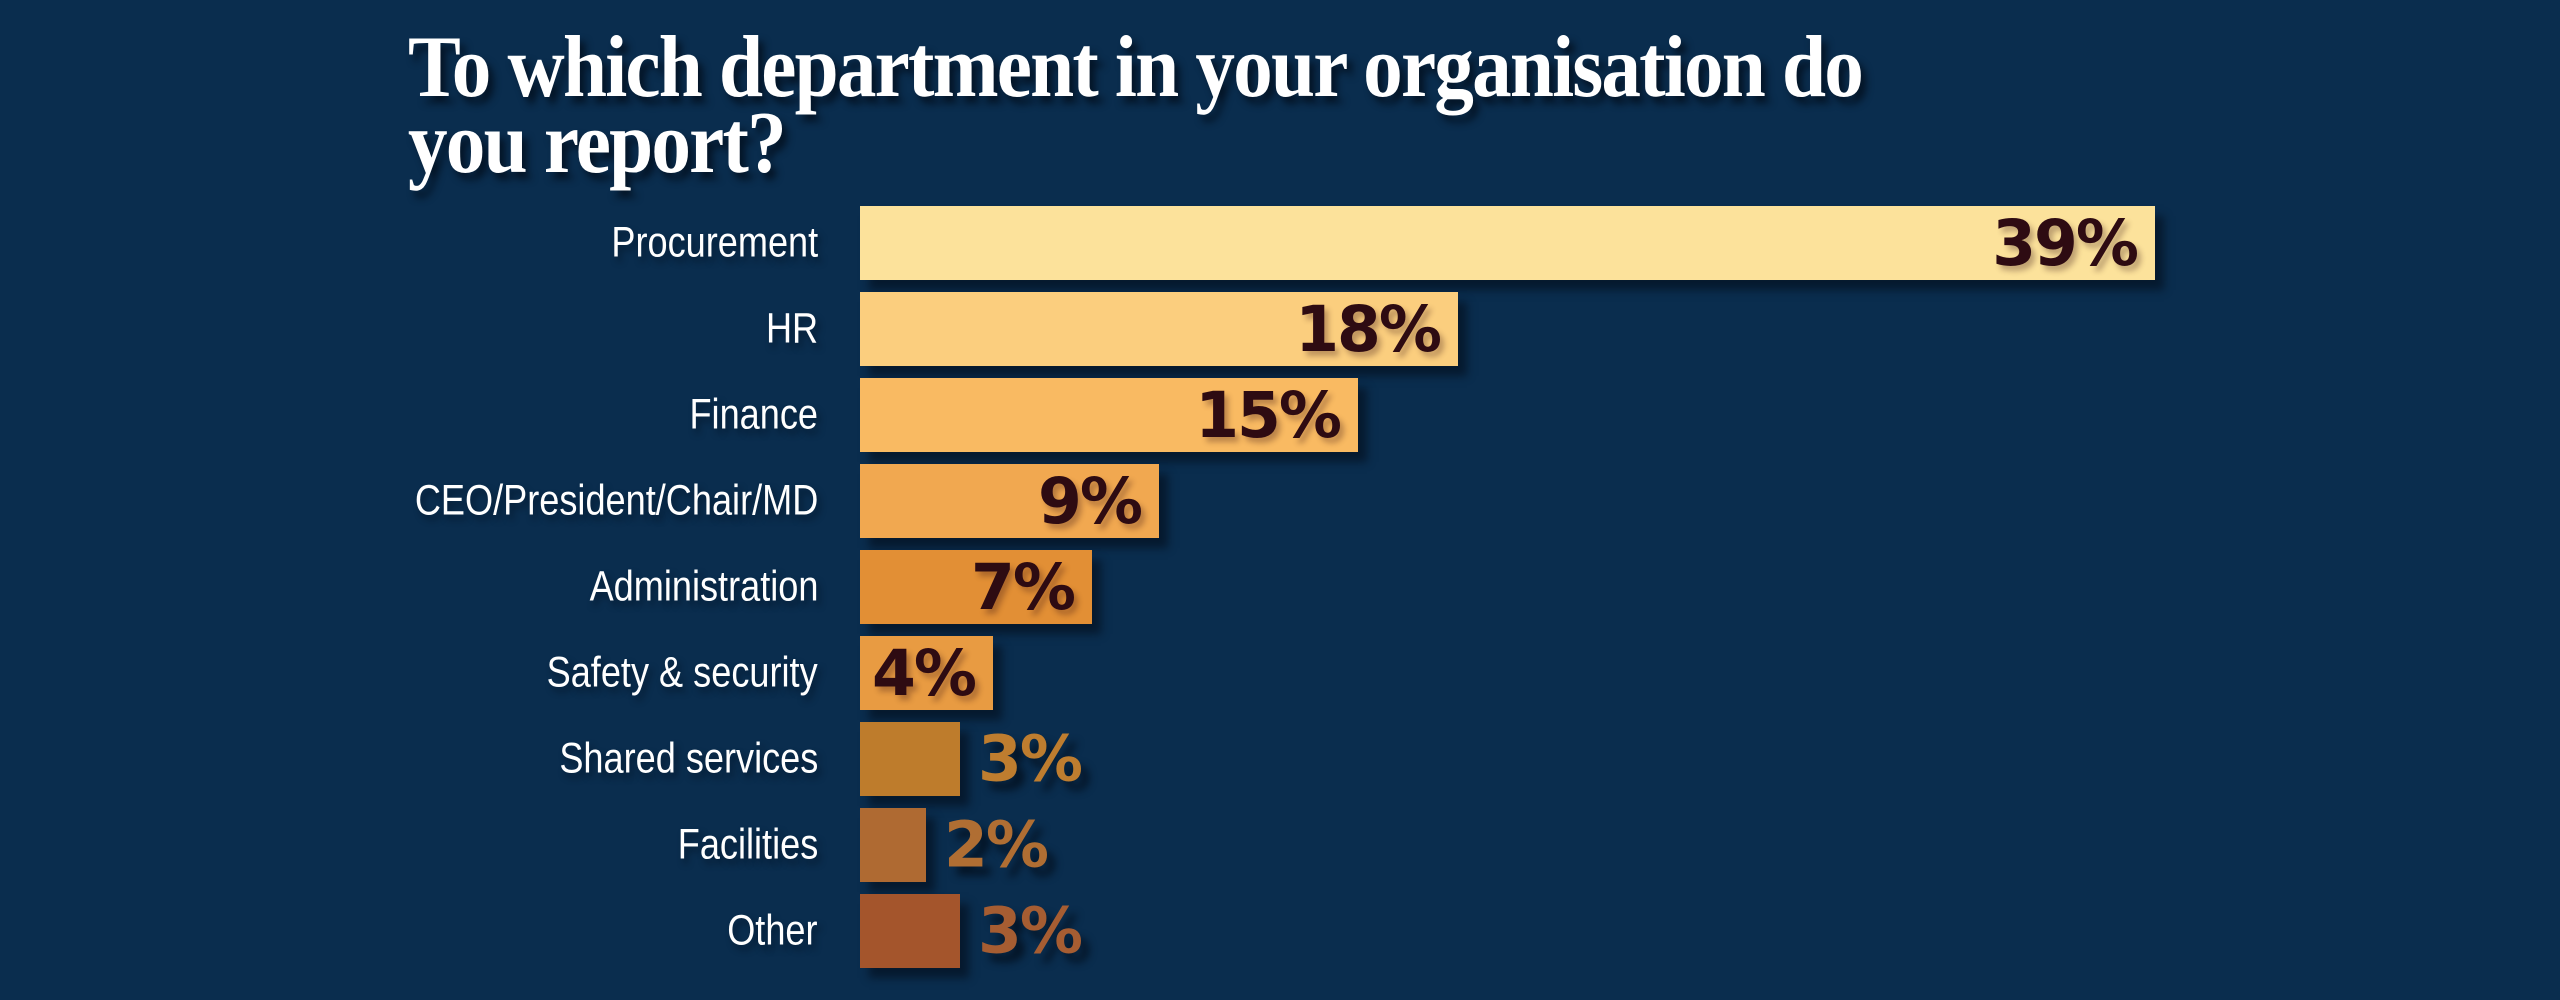  What do you see at coordinates (682, 672) in the screenshot?
I see `category-label: Safety & security` at bounding box center [682, 672].